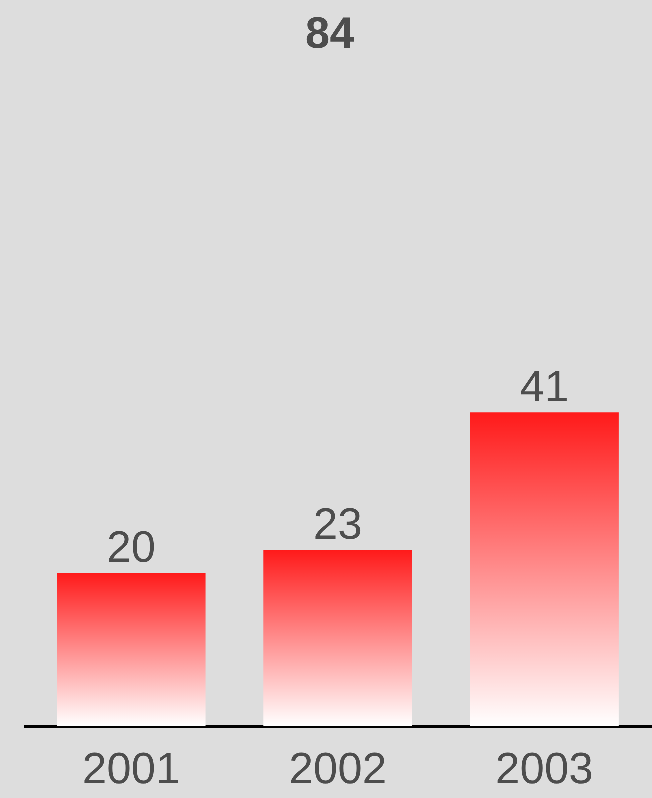 The height and width of the screenshot is (798, 652). I want to click on x-tick-label: 2003, so click(545, 769).